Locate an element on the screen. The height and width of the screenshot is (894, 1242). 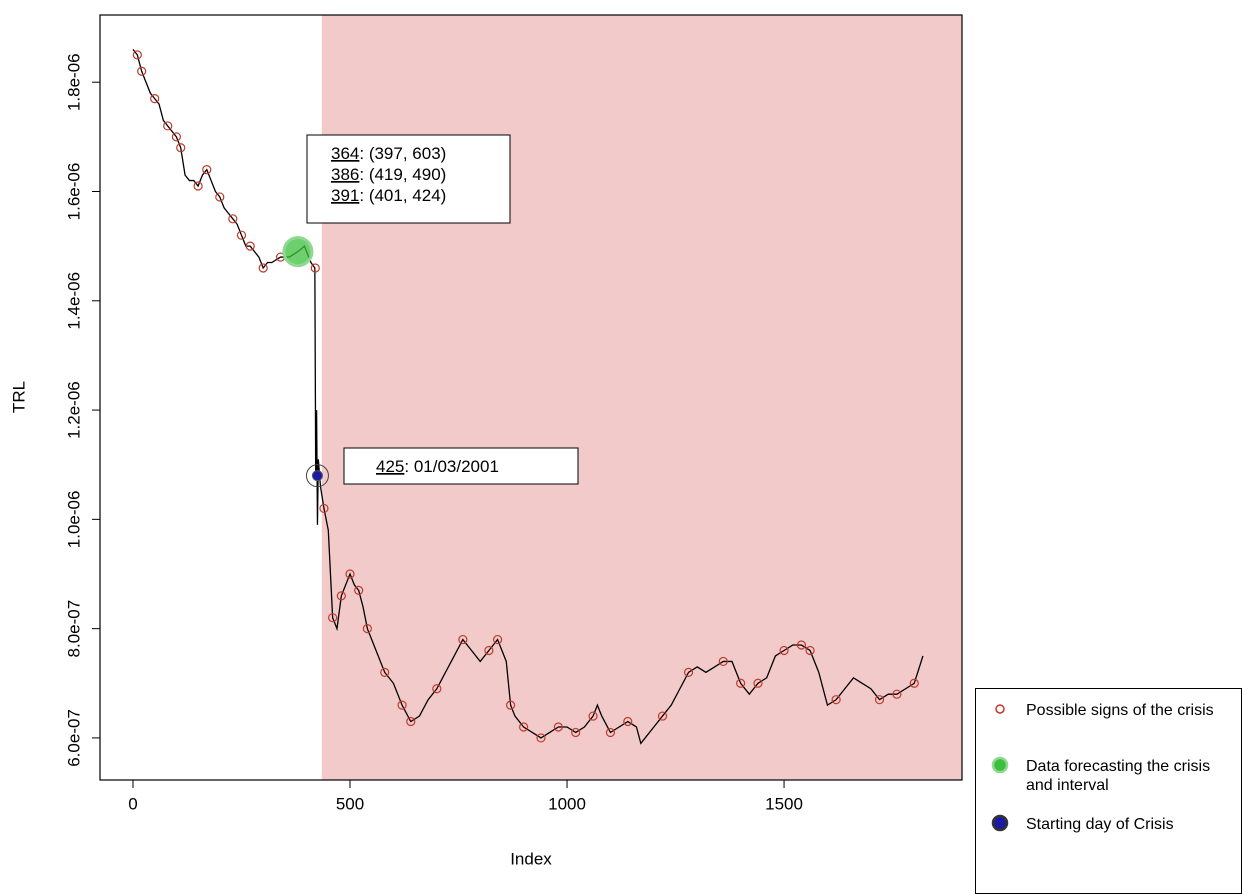
y-tick-label: 8.0e-07 is located at coordinates (73, 629).